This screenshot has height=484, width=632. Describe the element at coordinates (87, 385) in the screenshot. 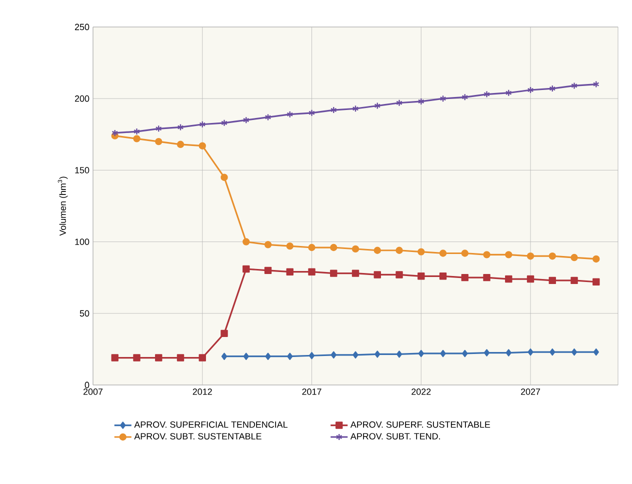

I see `y-tick-label: 0` at that location.